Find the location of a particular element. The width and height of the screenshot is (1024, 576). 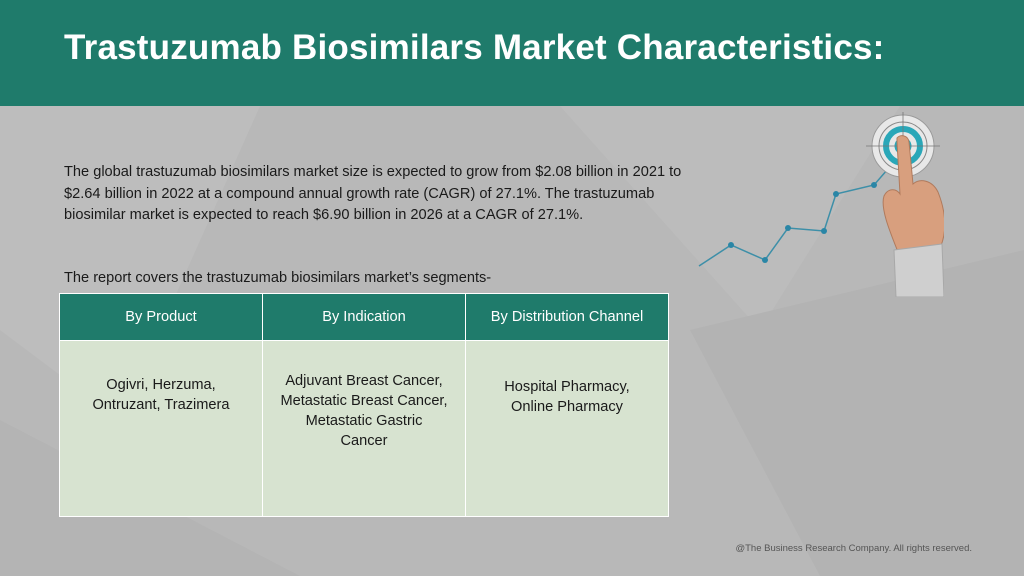

header-by-indication: By Indication is located at coordinates (364, 317).